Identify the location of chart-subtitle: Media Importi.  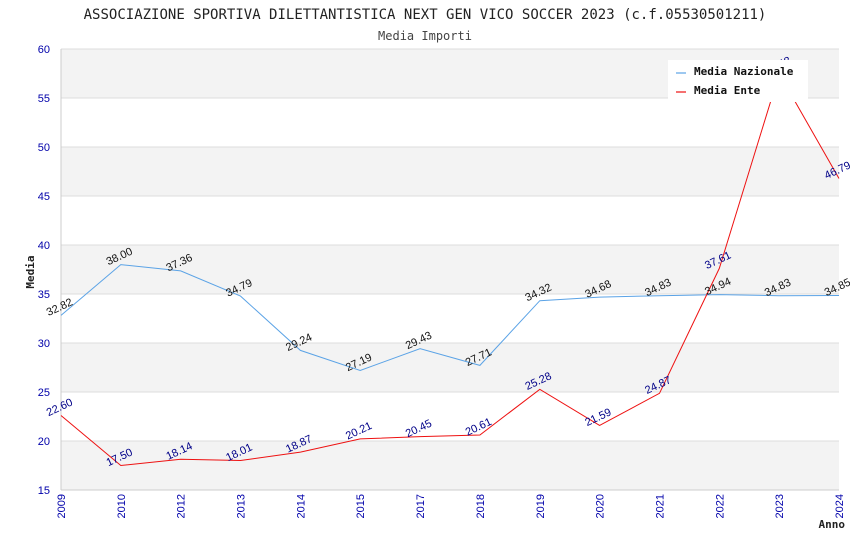
(425, 36).